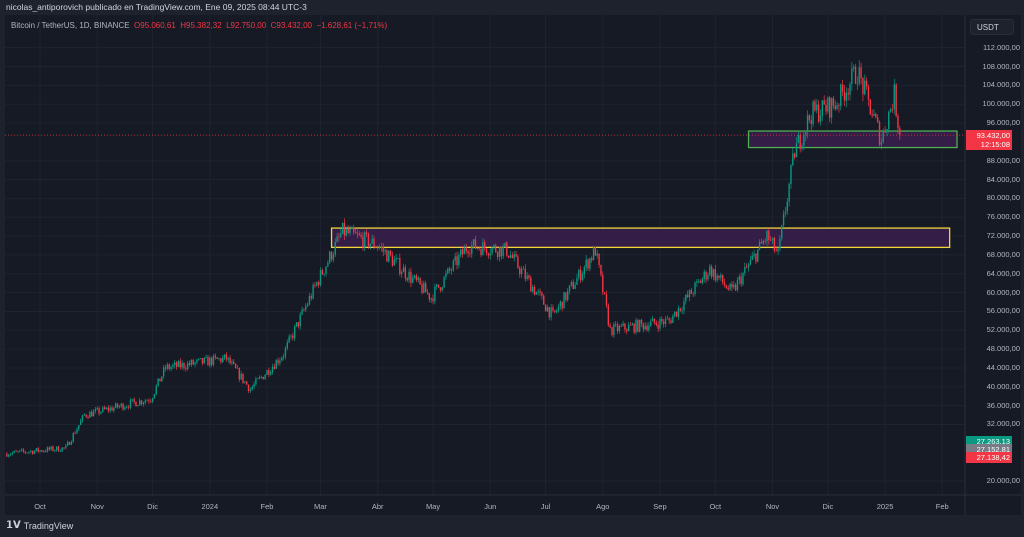 Image resolution: width=1024 pixels, height=537 pixels. Describe the element at coordinates (40, 506) in the screenshot. I see `time-label: Oct` at that location.